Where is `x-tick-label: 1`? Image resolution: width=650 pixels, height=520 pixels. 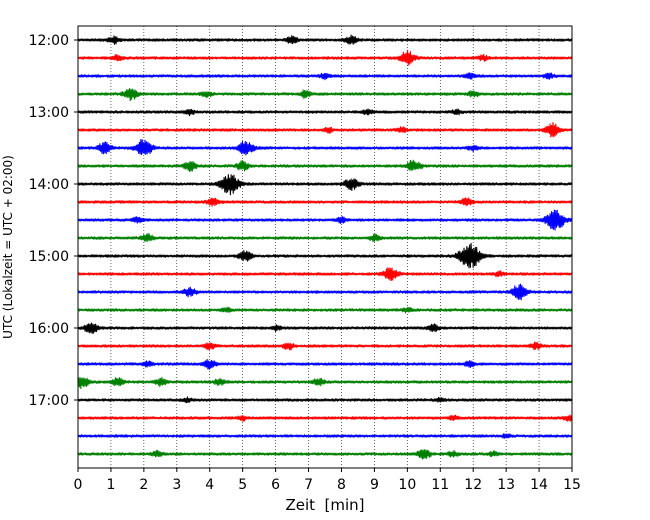
x-tick-label: 1 is located at coordinates (110, 485).